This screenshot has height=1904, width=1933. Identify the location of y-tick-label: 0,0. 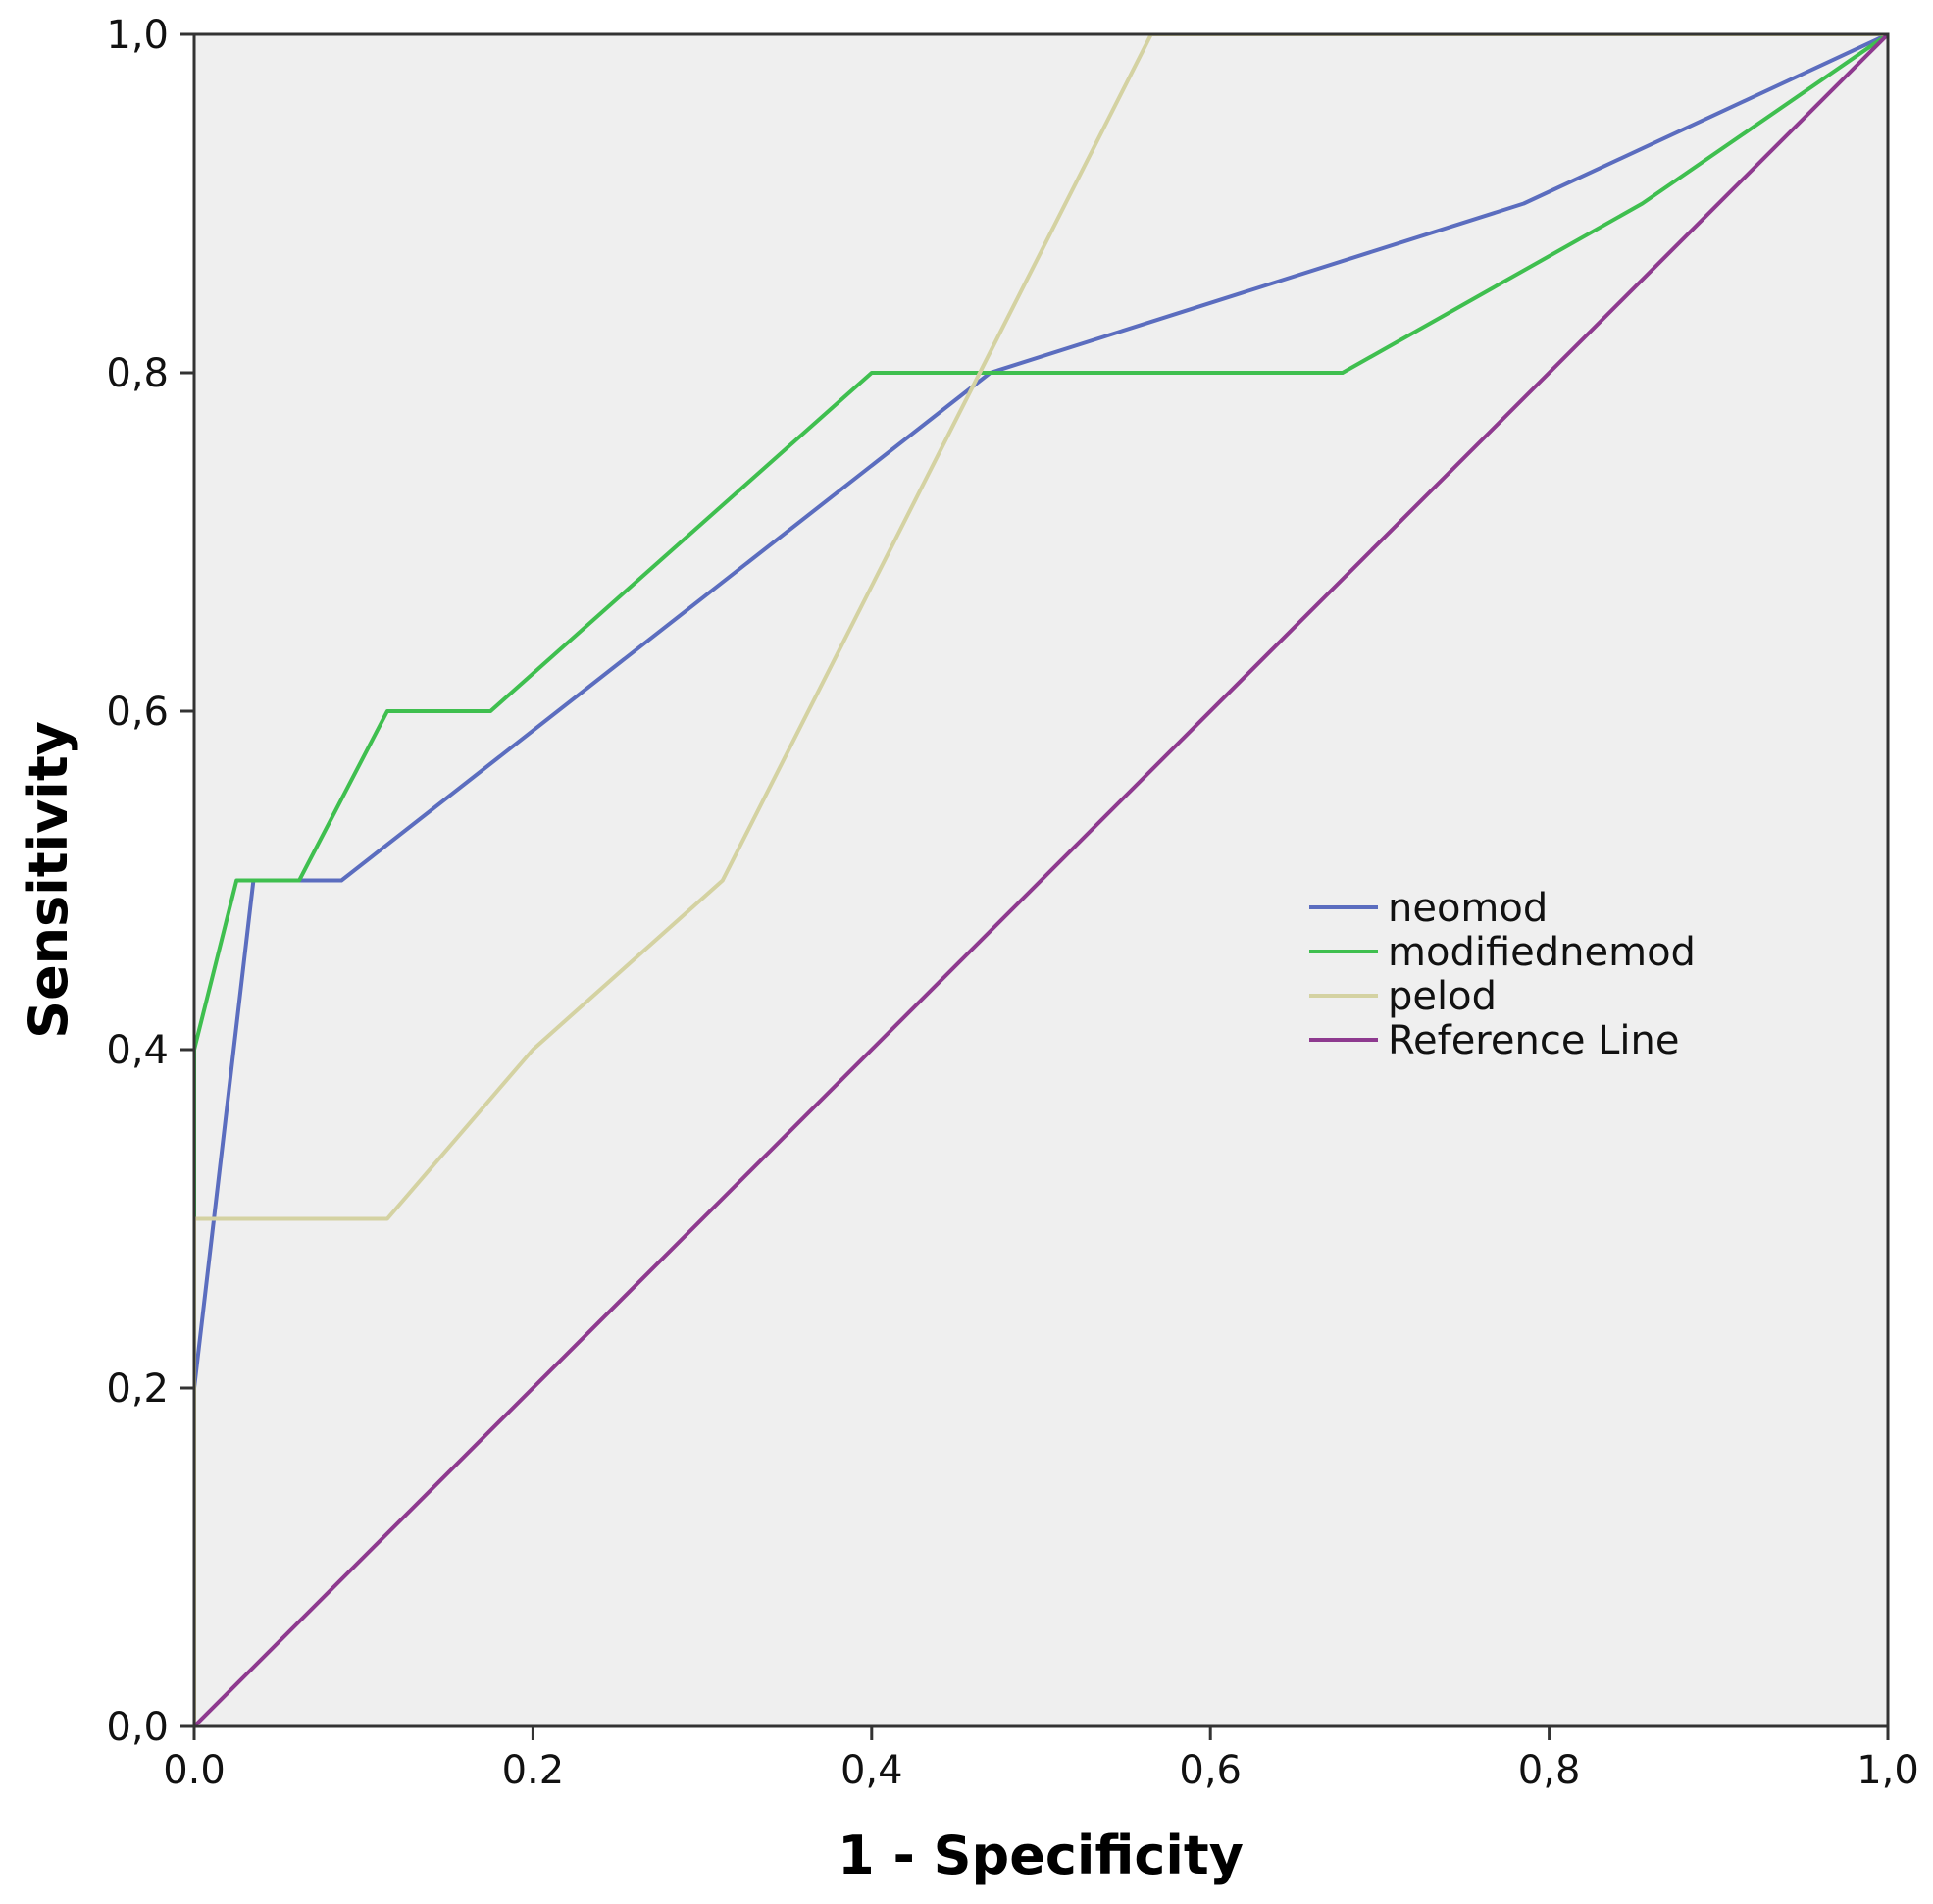
(137, 1727).